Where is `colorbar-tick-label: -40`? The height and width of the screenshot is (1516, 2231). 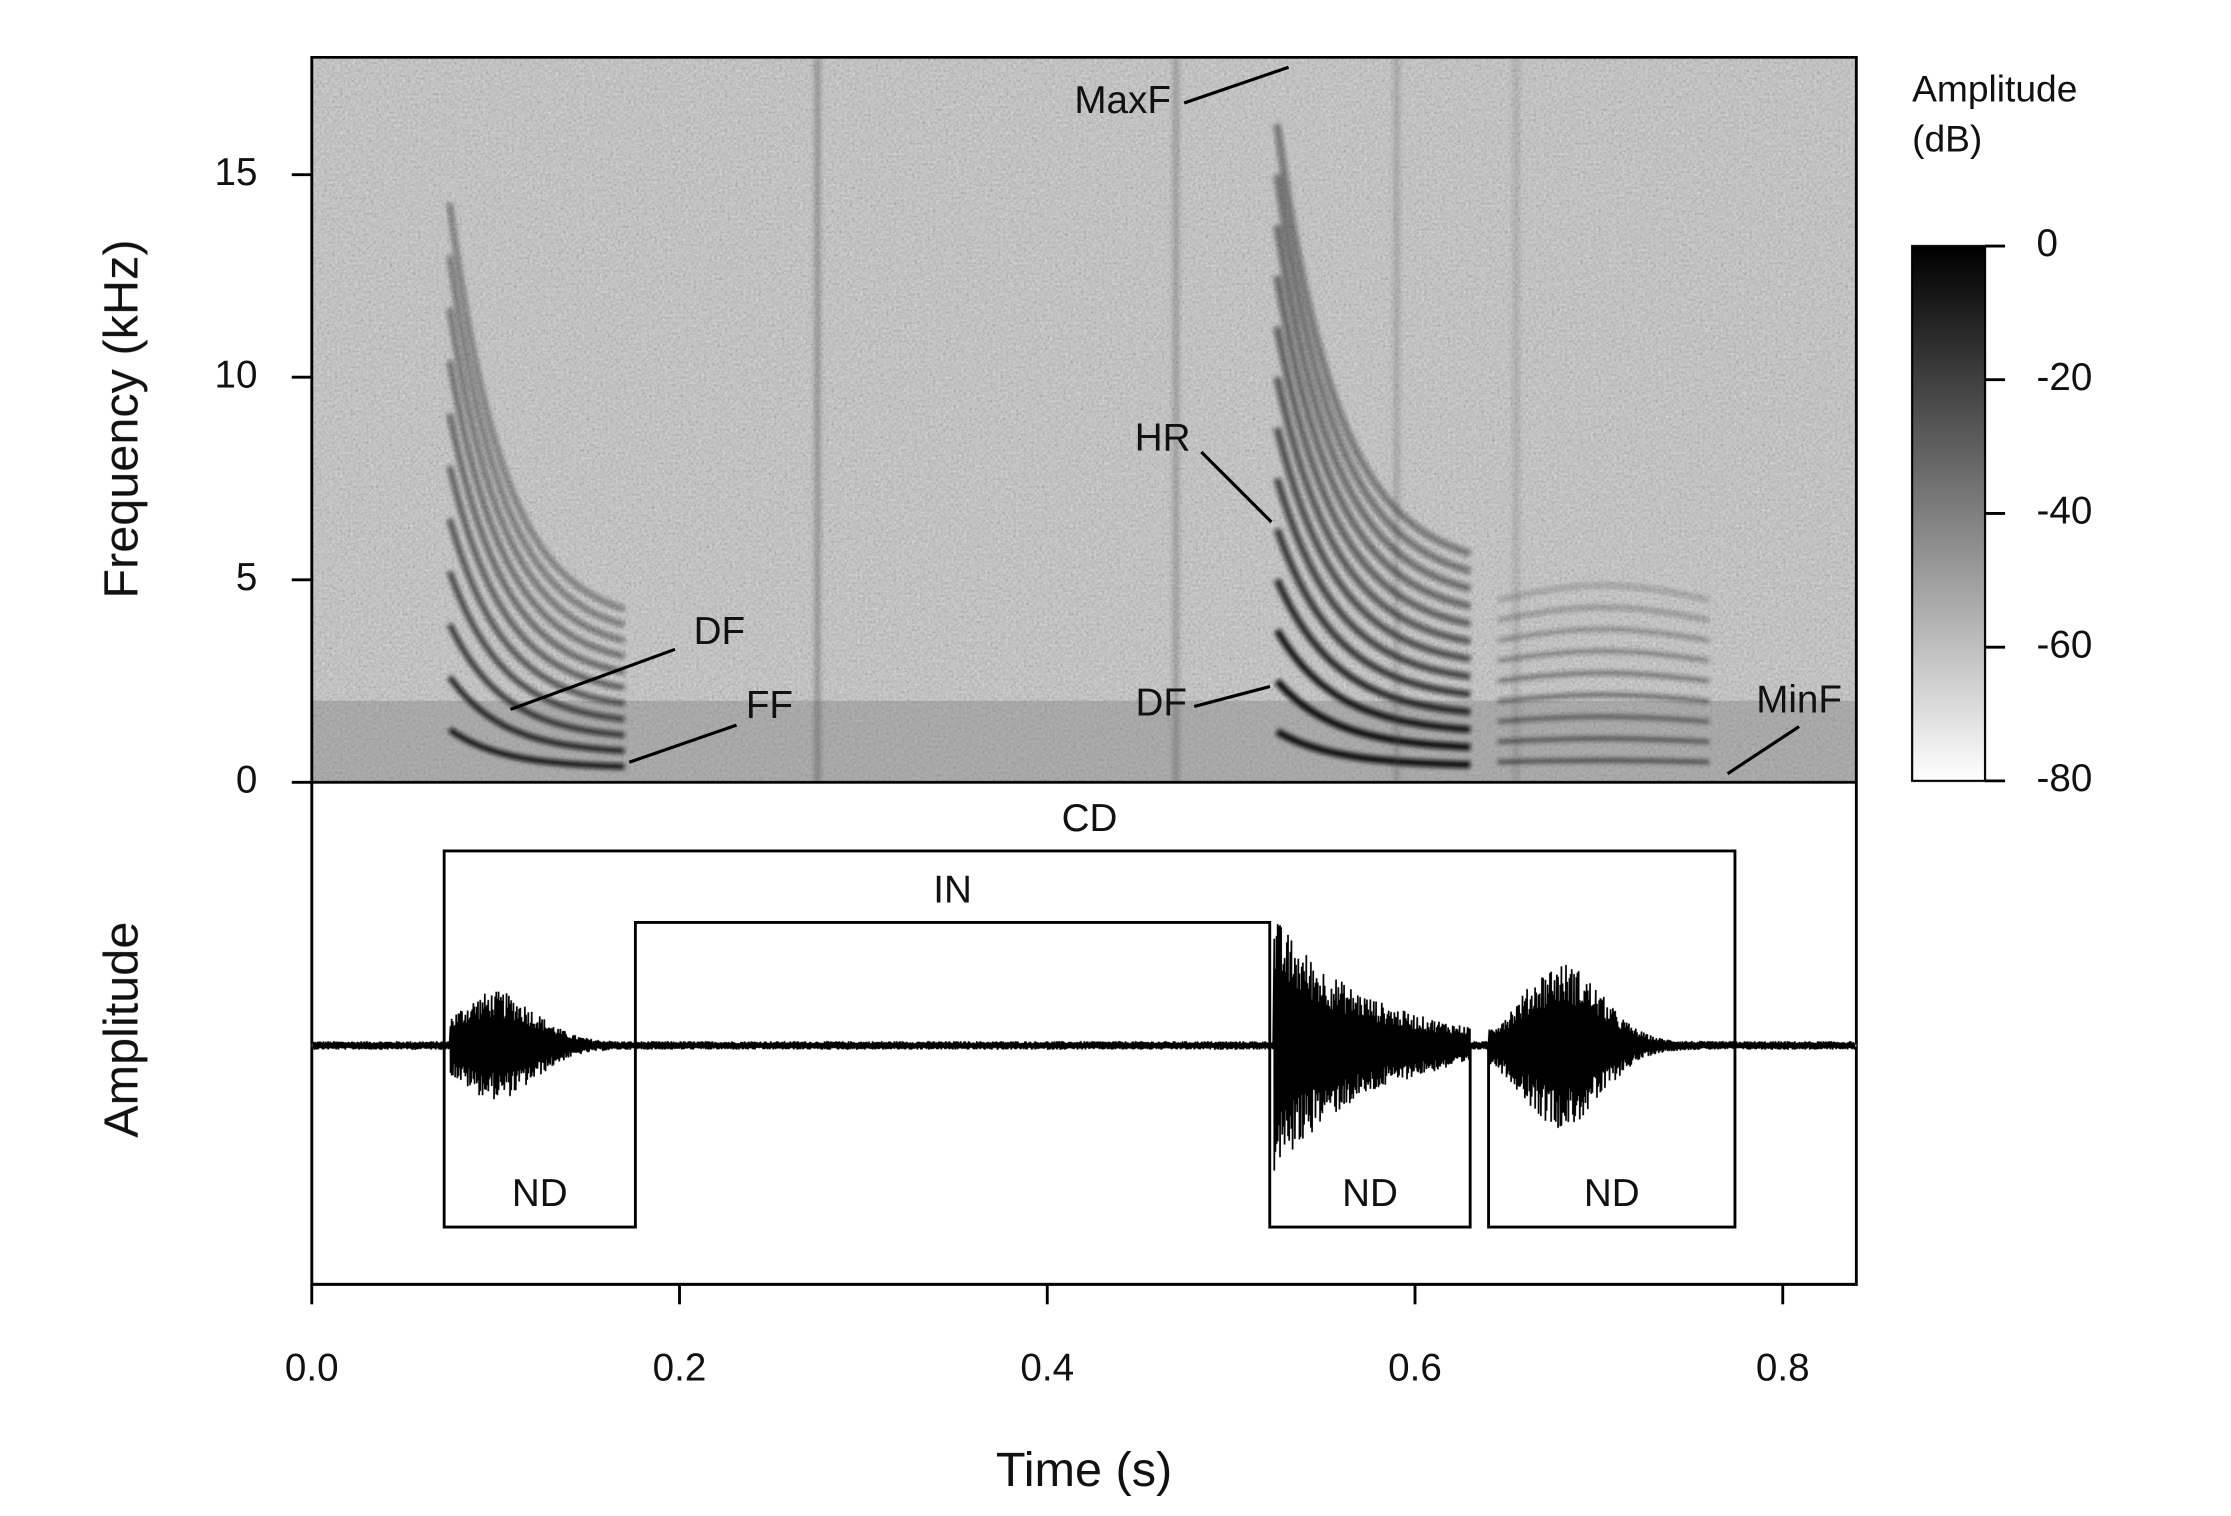 colorbar-tick-label: -40 is located at coordinates (2065, 511).